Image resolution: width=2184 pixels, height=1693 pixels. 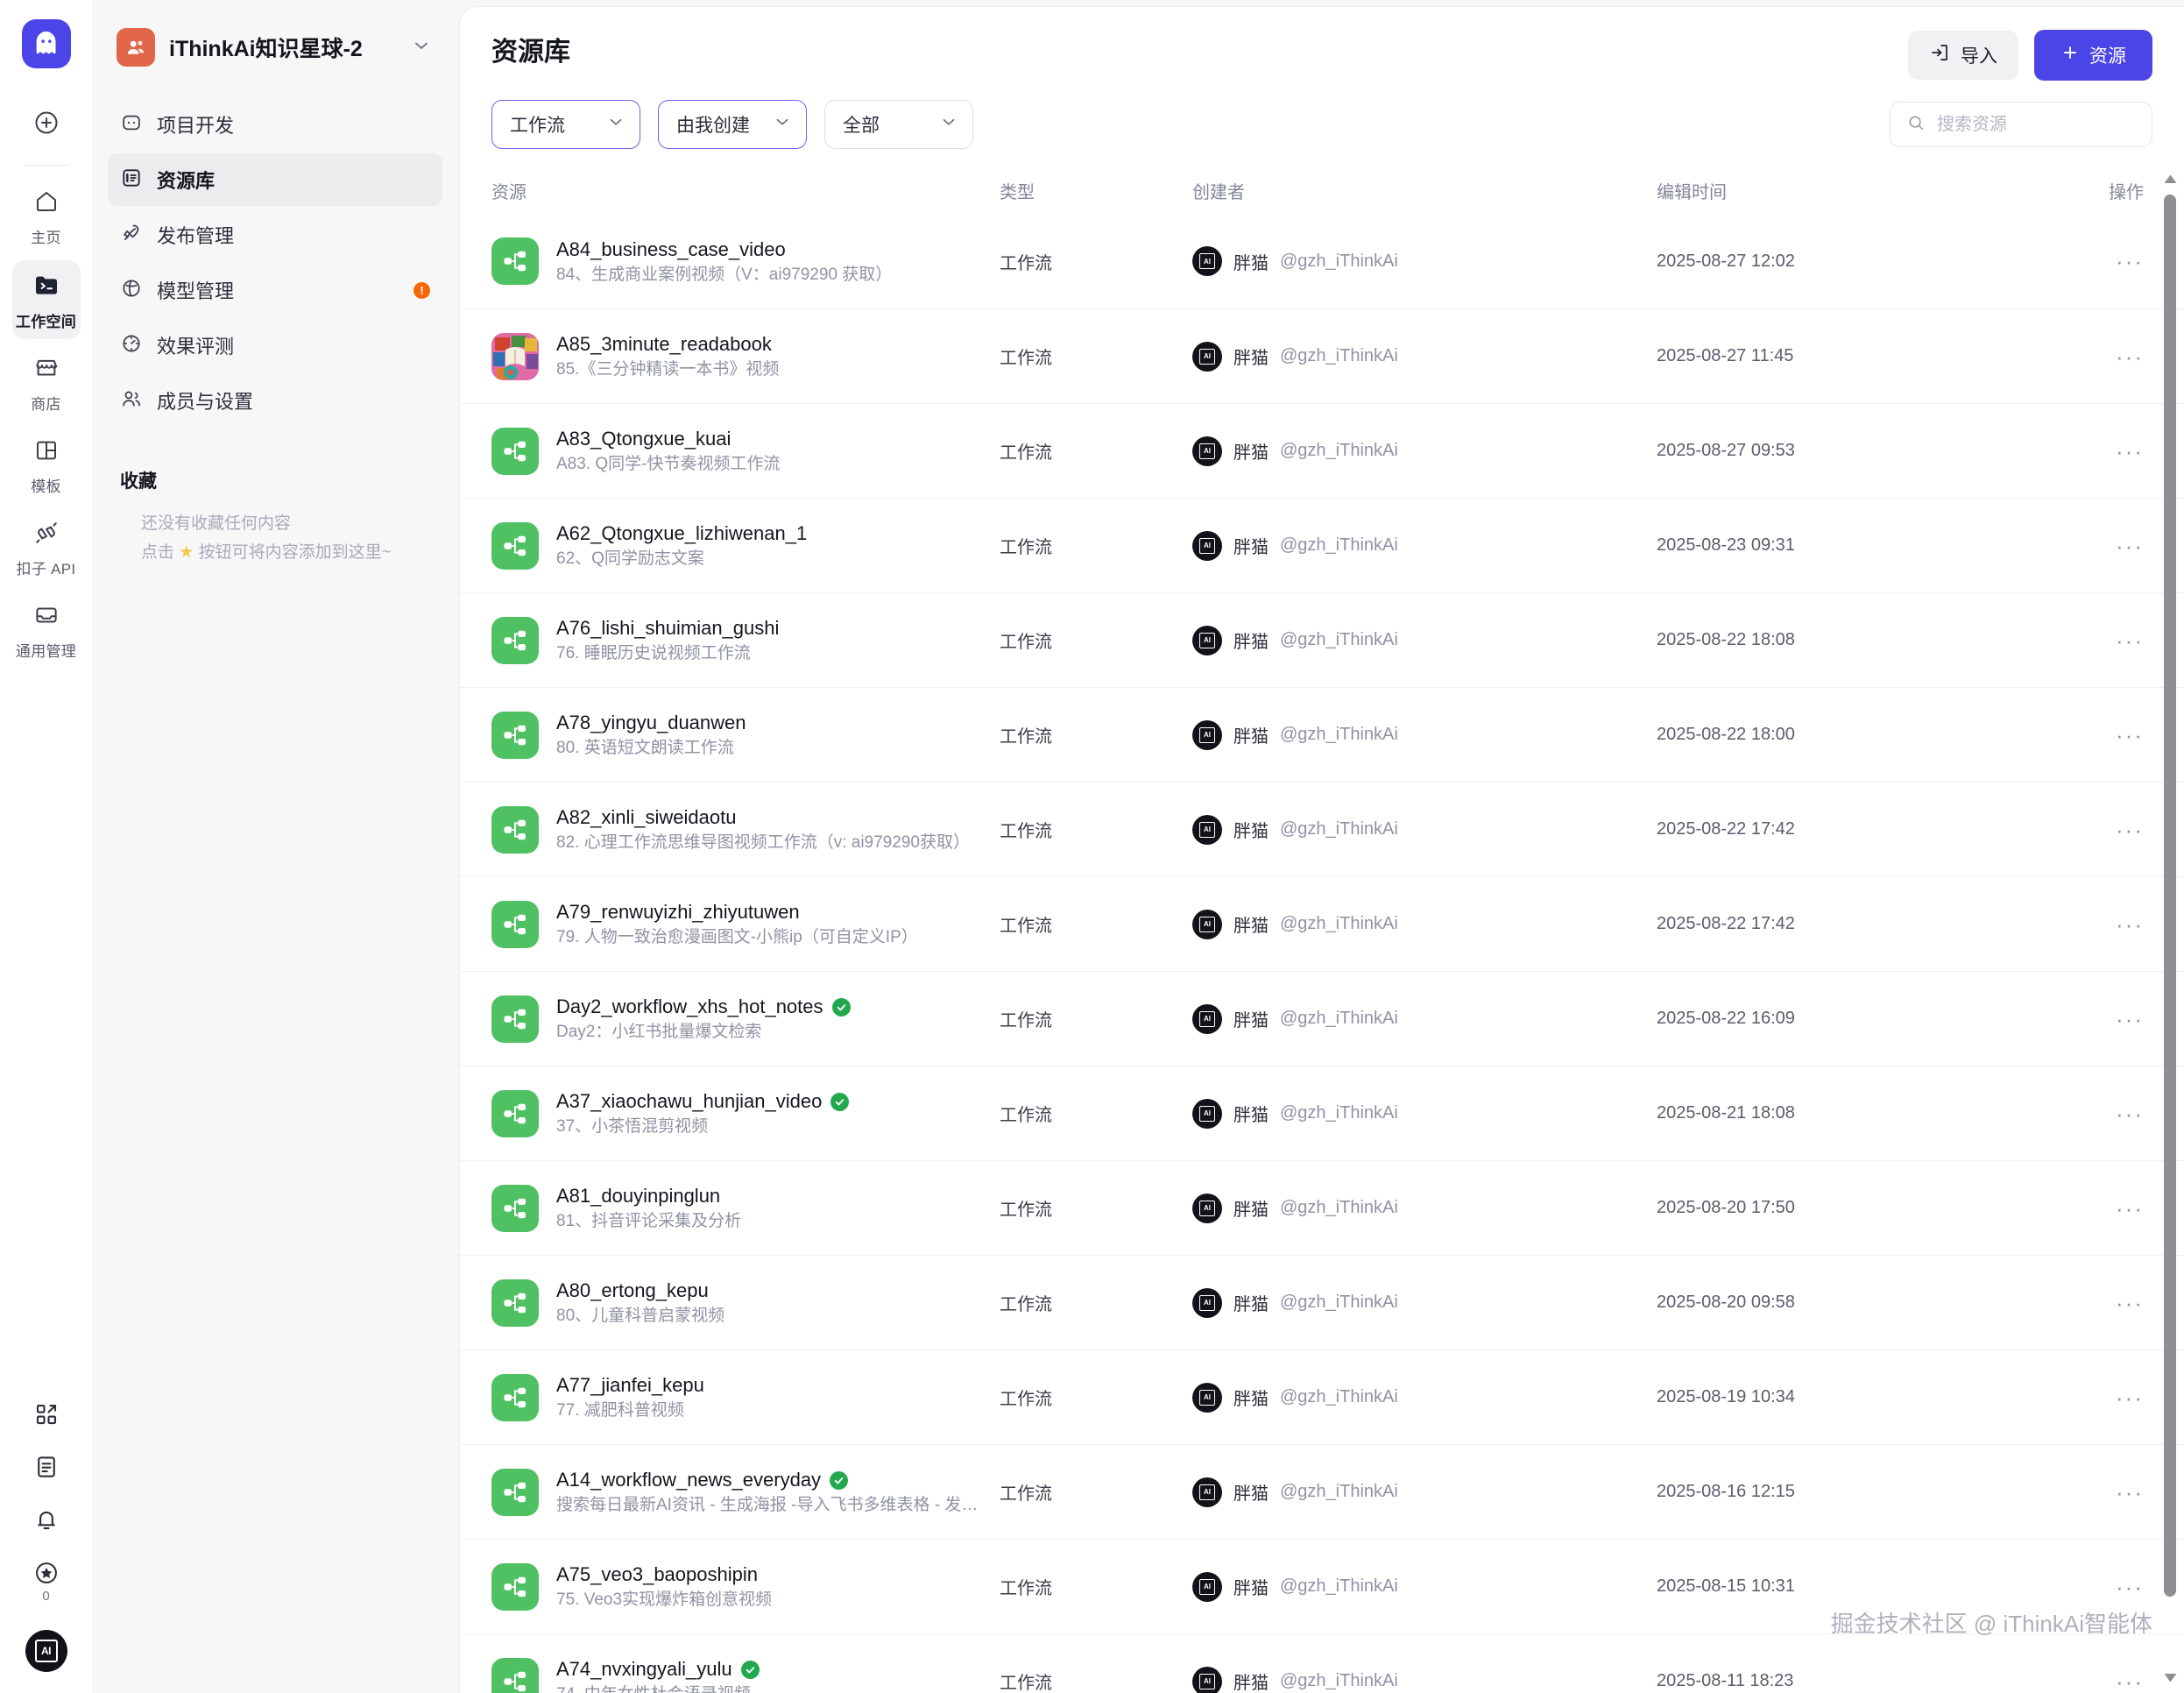 What do you see at coordinates (46, 547) in the screenshot?
I see `rail-item-coze-api: 扣子 API` at bounding box center [46, 547].